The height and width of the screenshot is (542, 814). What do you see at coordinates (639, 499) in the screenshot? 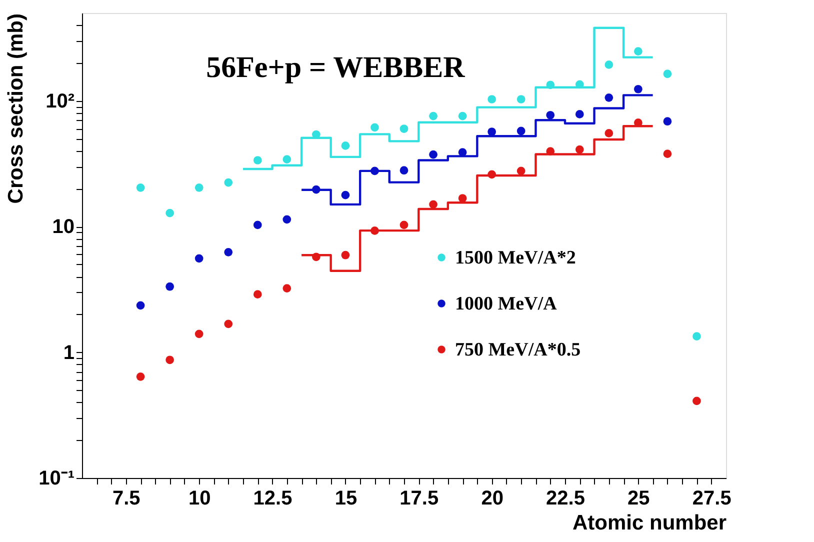
I see `x-tick-label: 25` at bounding box center [639, 499].